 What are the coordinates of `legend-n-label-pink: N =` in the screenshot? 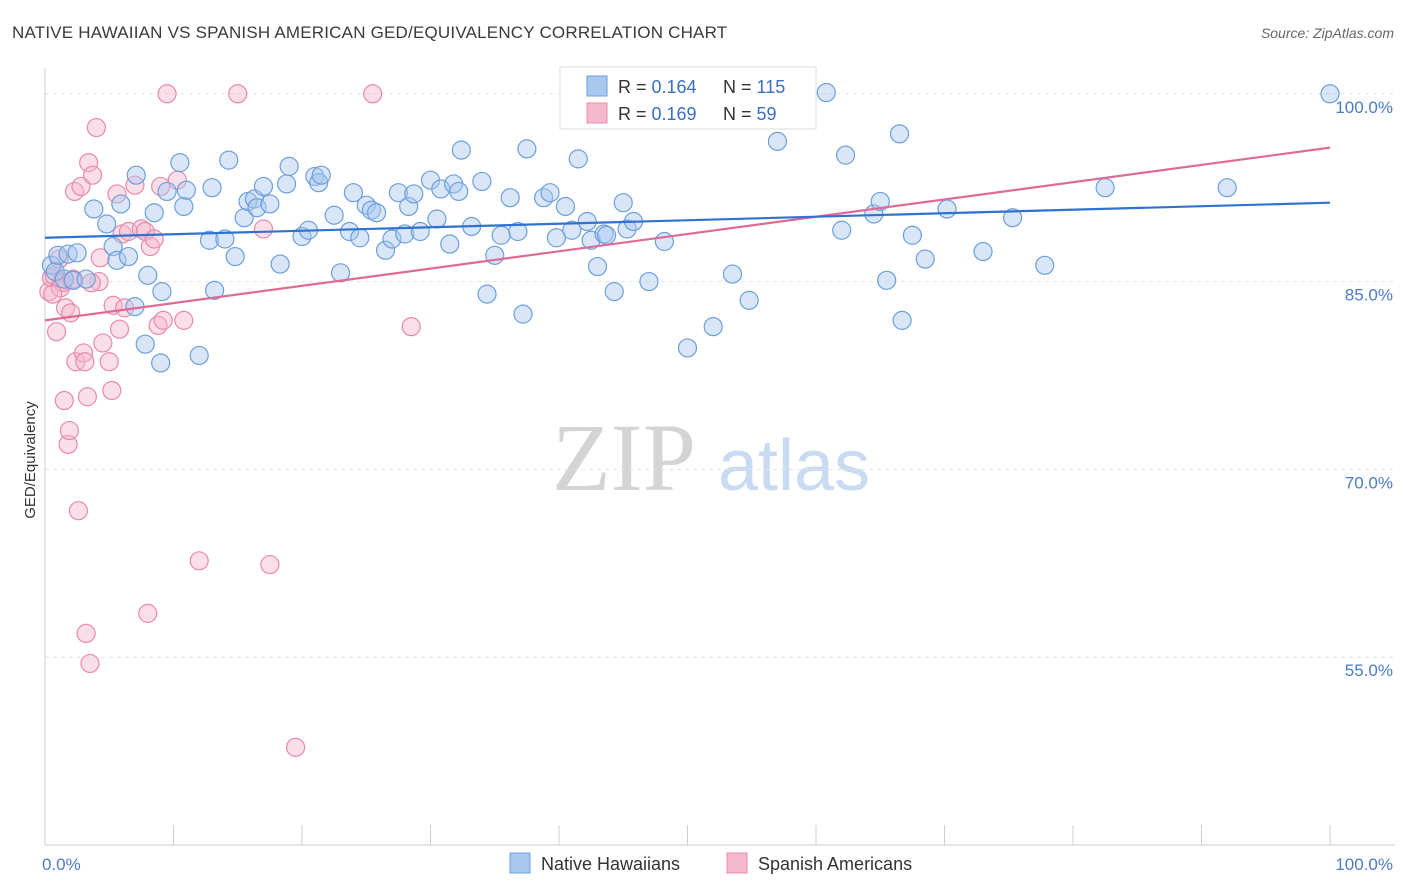 It's located at (740, 114).